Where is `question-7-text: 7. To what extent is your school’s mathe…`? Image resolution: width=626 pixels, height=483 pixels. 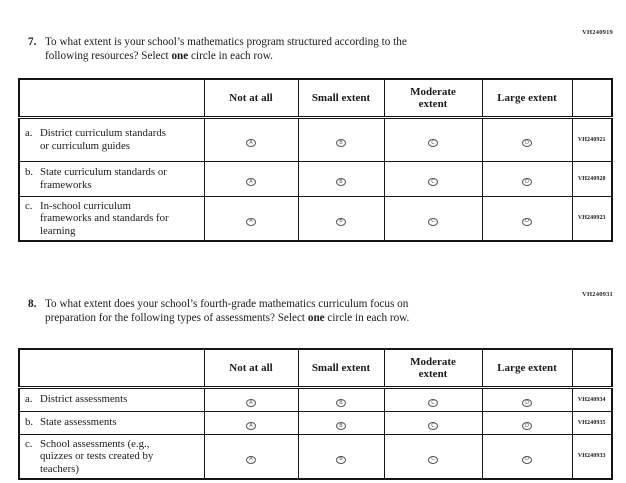 question-7-text: 7. To what extent is your school’s mathe… is located at coordinates (298, 49).